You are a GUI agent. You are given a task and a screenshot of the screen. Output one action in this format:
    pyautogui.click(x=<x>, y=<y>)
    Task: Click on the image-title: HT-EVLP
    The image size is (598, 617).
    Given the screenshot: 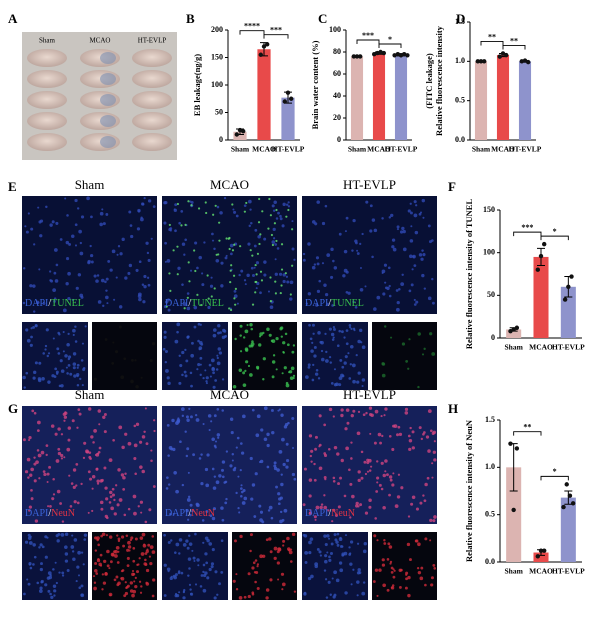 What is the action you would take?
    pyautogui.click(x=369, y=184)
    